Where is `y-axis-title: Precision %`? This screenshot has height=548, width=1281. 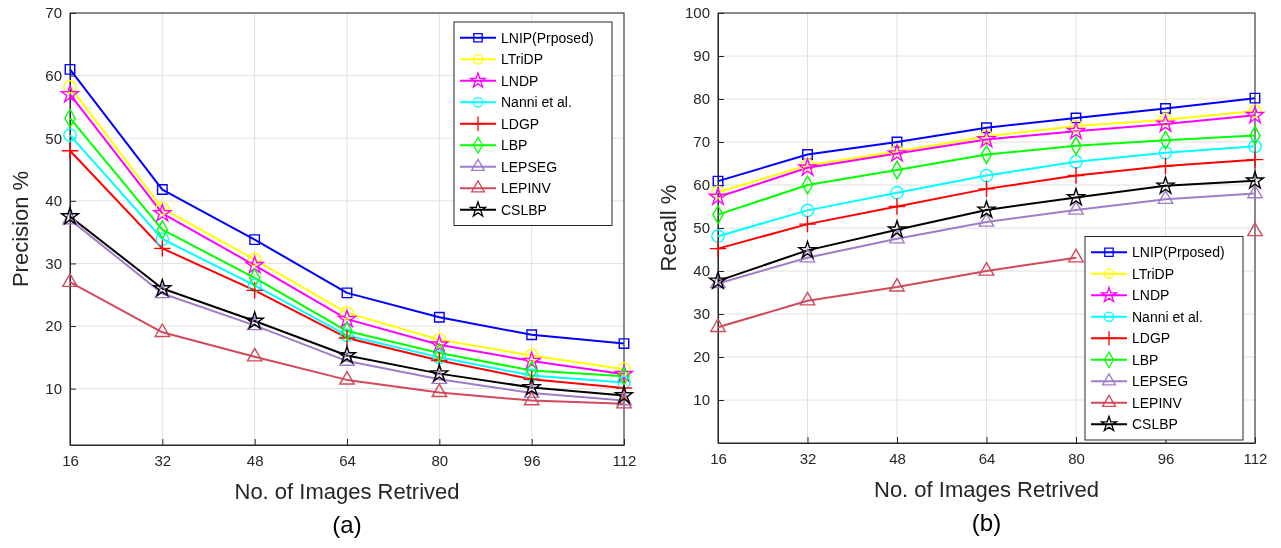
y-axis-title: Precision % is located at coordinates (20, 229).